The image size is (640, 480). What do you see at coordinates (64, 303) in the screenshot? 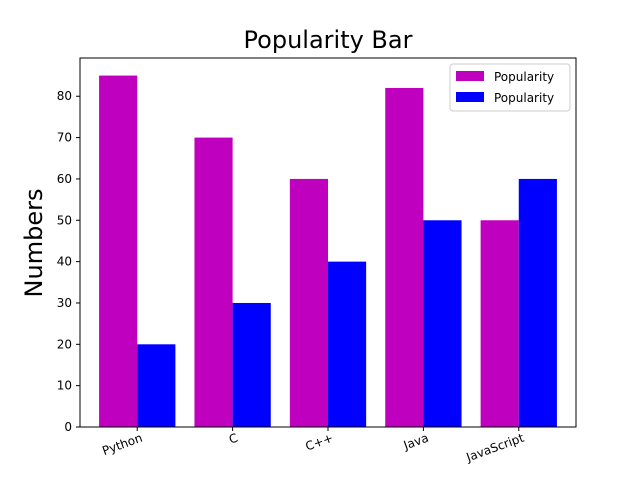
I see `y-tick-label: 30` at bounding box center [64, 303].